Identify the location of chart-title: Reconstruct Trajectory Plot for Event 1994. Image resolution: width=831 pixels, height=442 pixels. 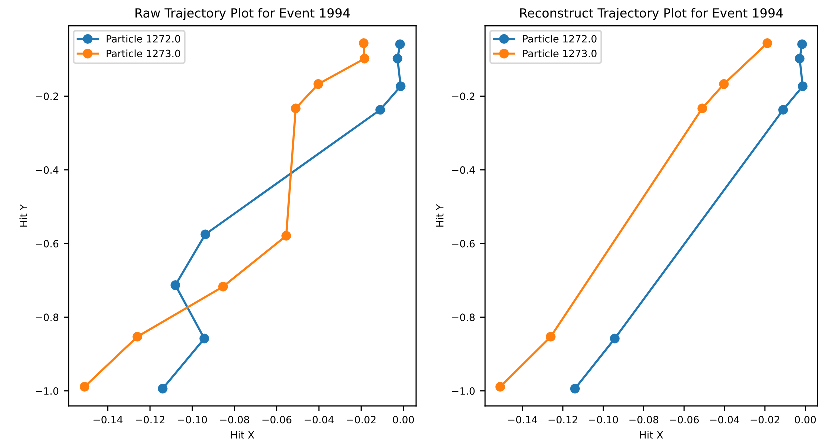
(652, 14).